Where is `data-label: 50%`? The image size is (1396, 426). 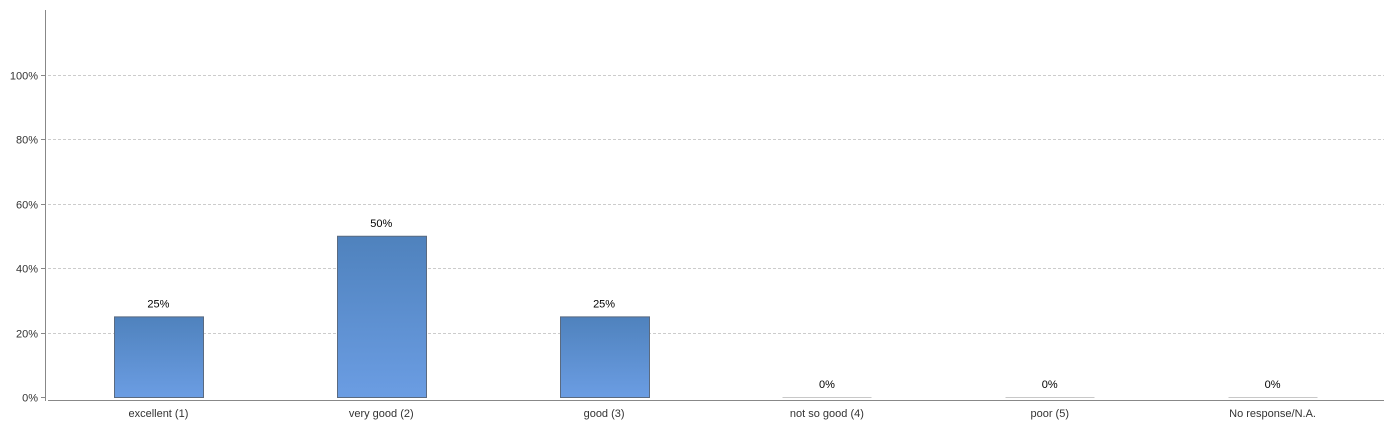 data-label: 50% is located at coordinates (381, 224).